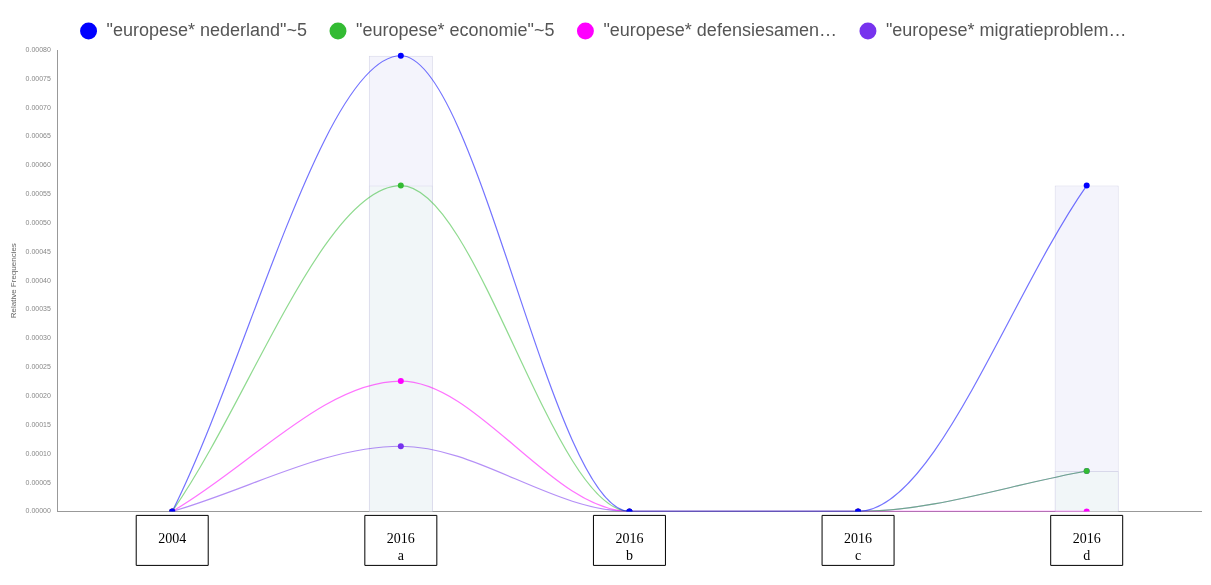 The height and width of the screenshot is (585, 1211). What do you see at coordinates (13, 281) in the screenshot?
I see `y-axis-title: Relative Frequencies` at bounding box center [13, 281].